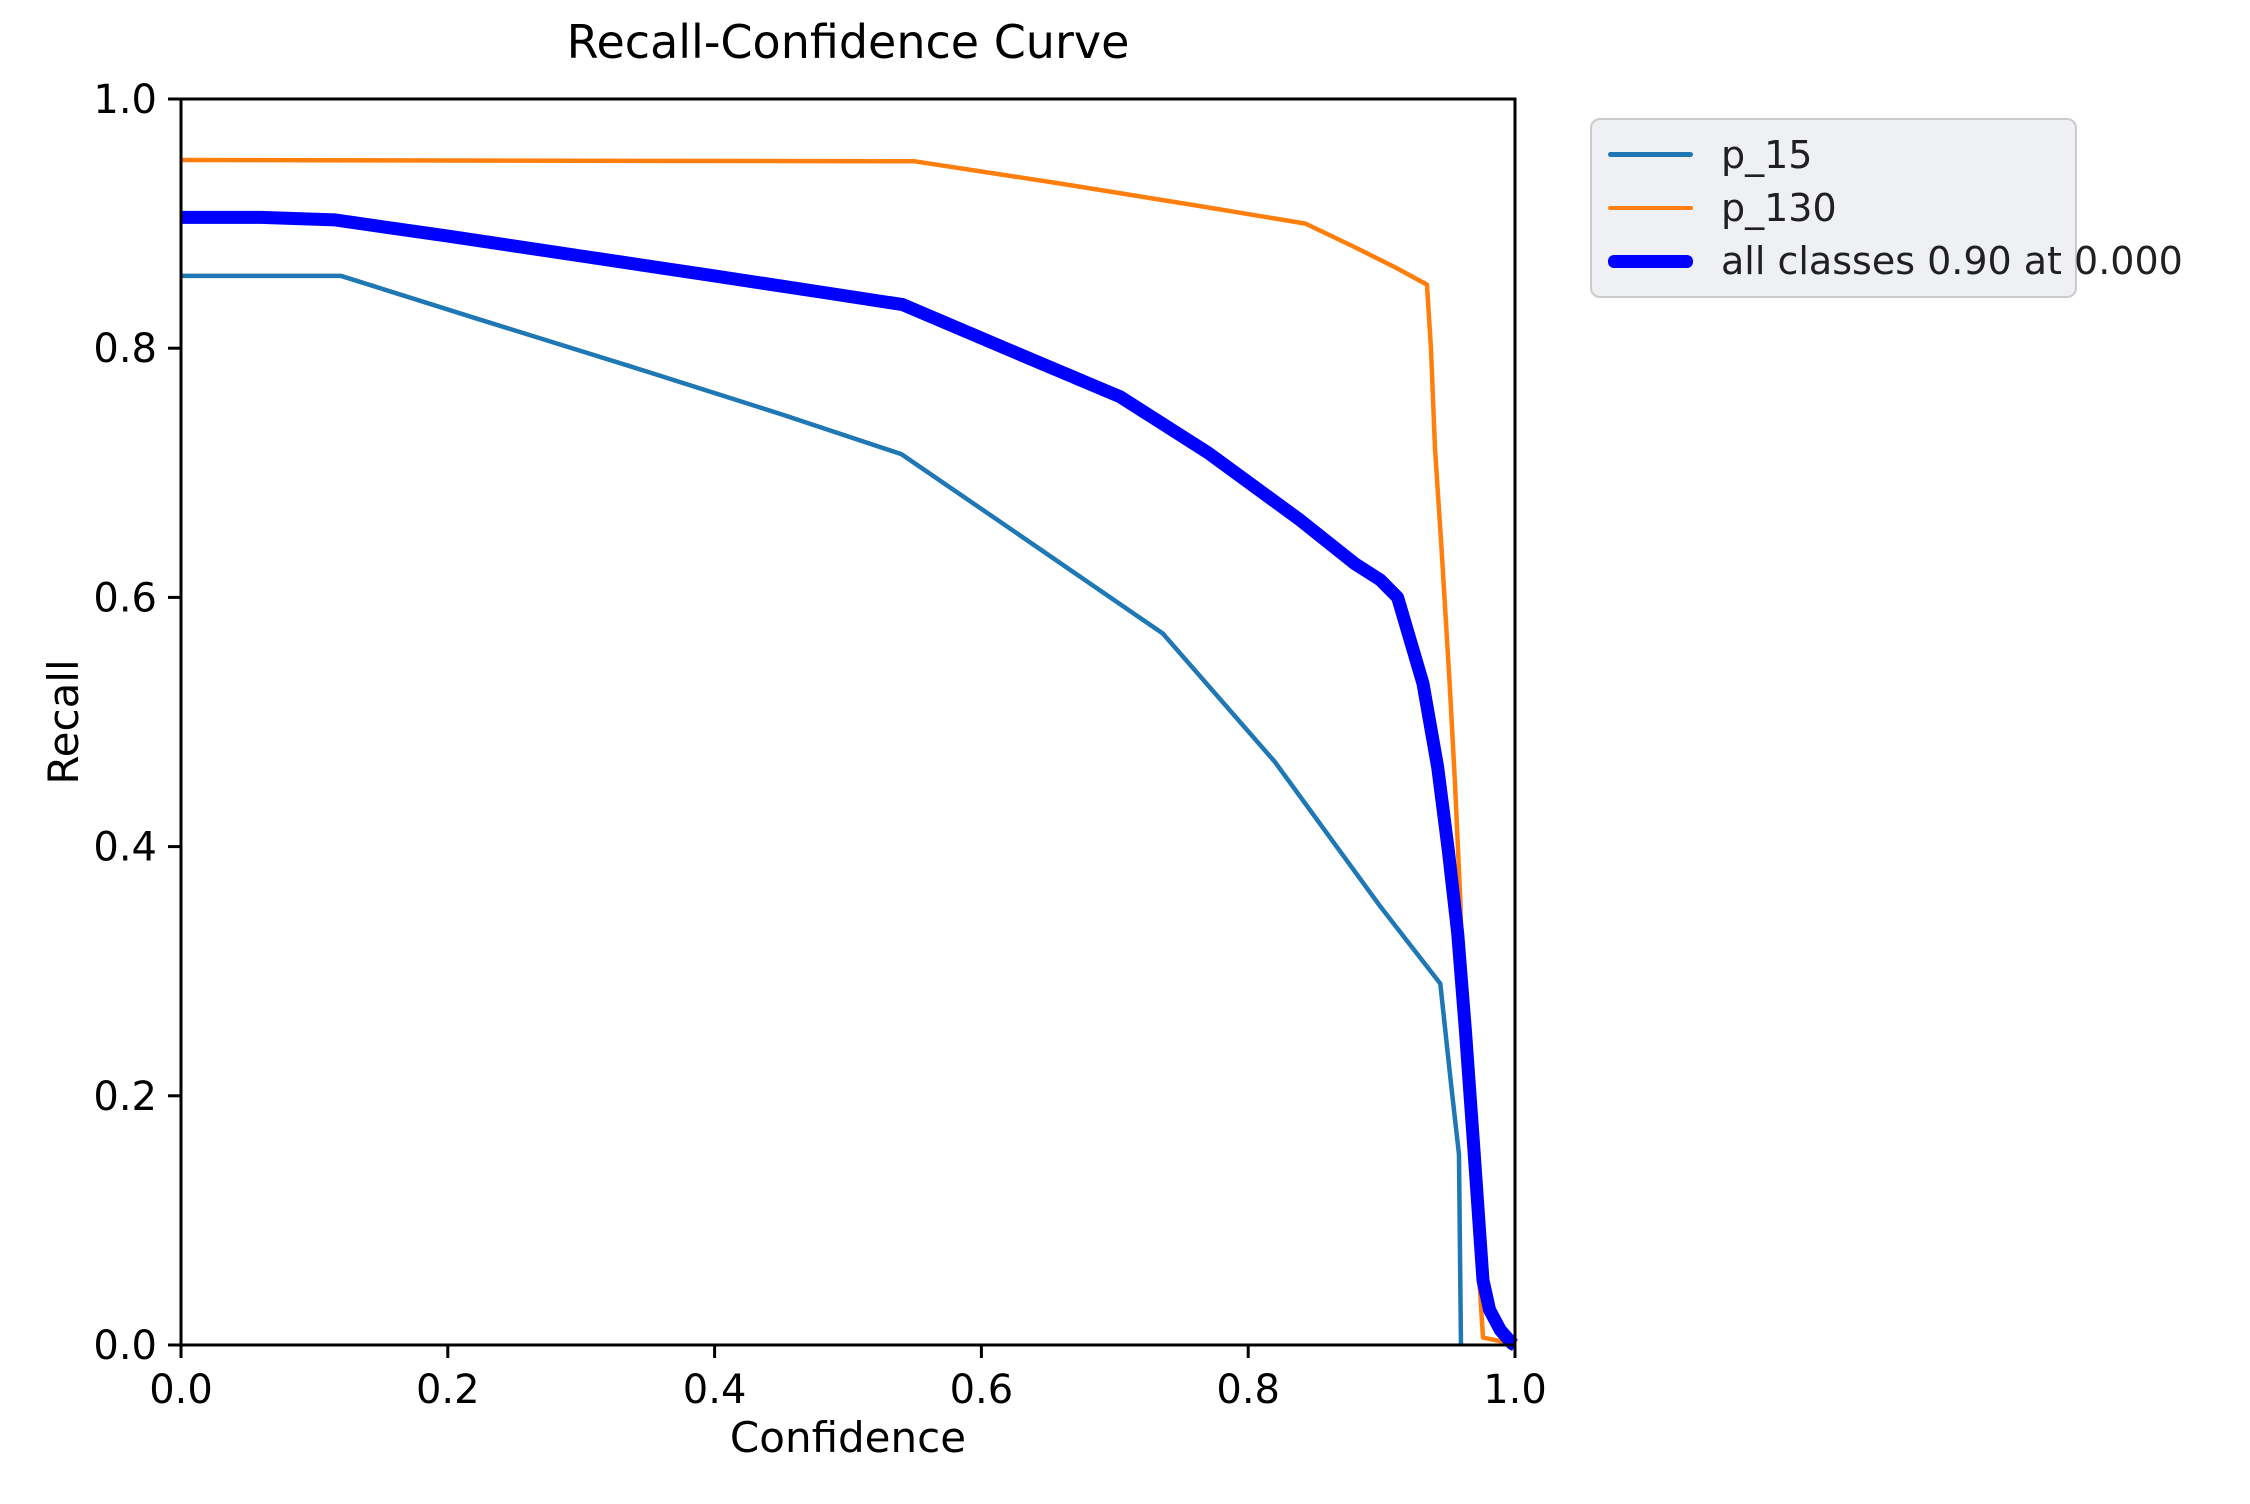 The width and height of the screenshot is (2250, 1504). What do you see at coordinates (1650, 261) in the screenshot?
I see `legend-swatch-all-classes` at bounding box center [1650, 261].